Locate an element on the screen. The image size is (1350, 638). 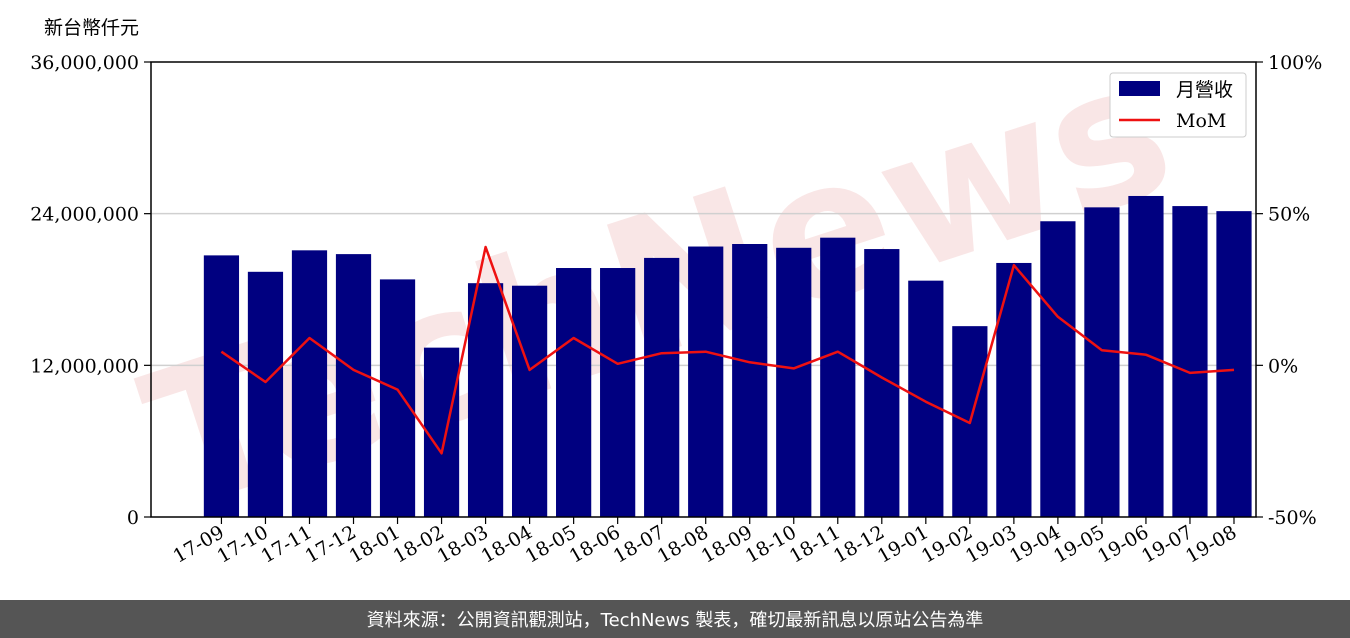
right-tick-label: 0% is located at coordinates (1283, 366).